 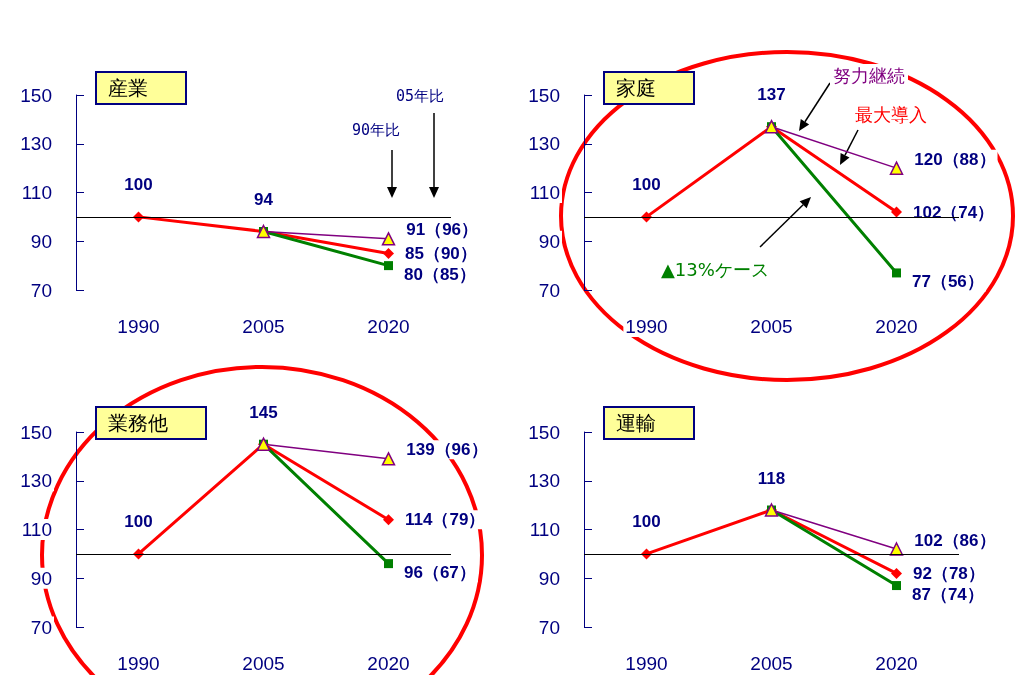 I want to click on data-label: 118, so click(x=771, y=478).